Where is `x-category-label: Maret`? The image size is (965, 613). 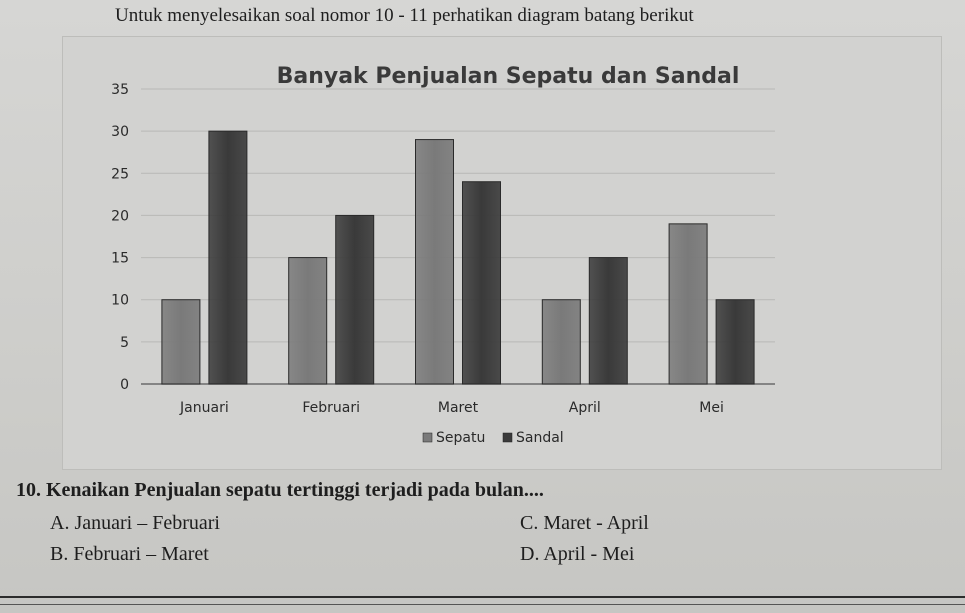 x-category-label: Maret is located at coordinates (458, 408).